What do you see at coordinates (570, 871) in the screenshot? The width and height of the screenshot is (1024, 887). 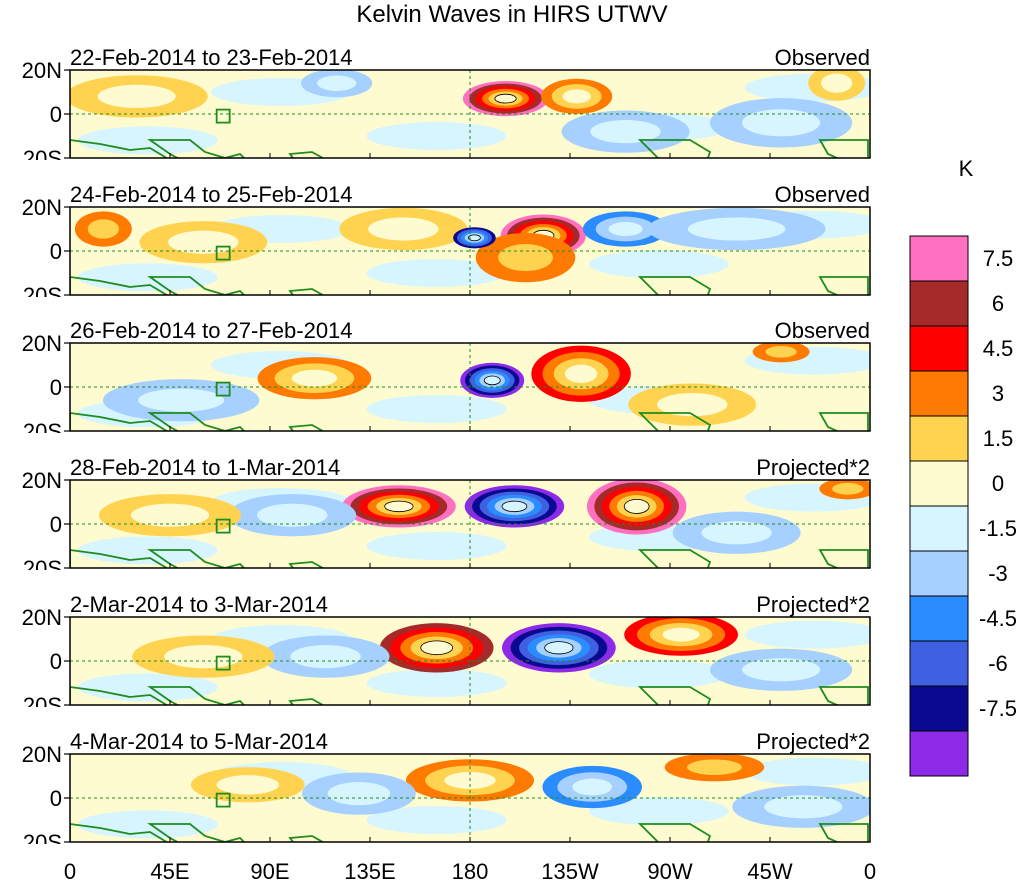 I see `x-tick-label: 135W` at bounding box center [570, 871].